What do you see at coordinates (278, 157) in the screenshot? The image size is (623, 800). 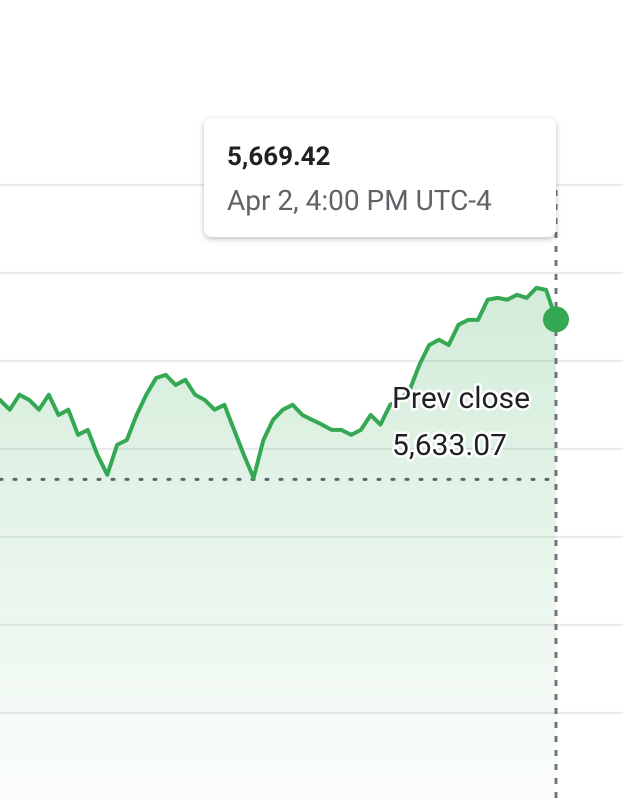 I see `tooltip-value: 5,669.42` at bounding box center [278, 157].